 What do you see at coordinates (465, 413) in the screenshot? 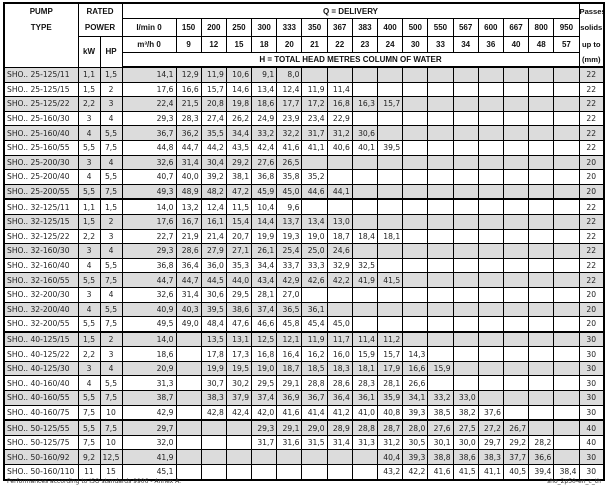
I see `head-cell: 38,2` at bounding box center [465, 413].